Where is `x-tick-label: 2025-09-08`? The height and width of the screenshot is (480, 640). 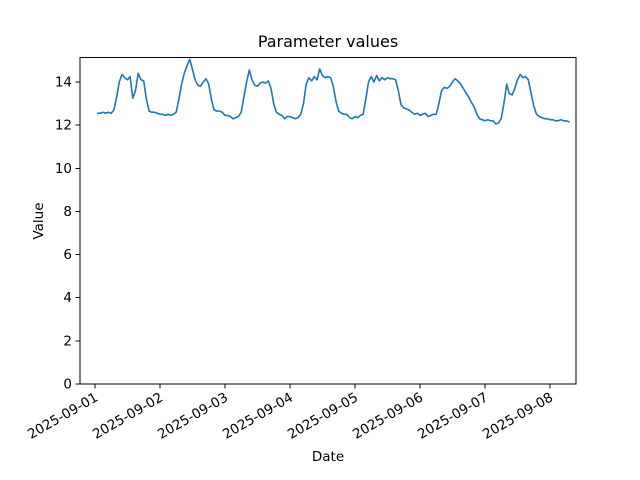 x-tick-label: 2025-09-08 is located at coordinates (518, 416).